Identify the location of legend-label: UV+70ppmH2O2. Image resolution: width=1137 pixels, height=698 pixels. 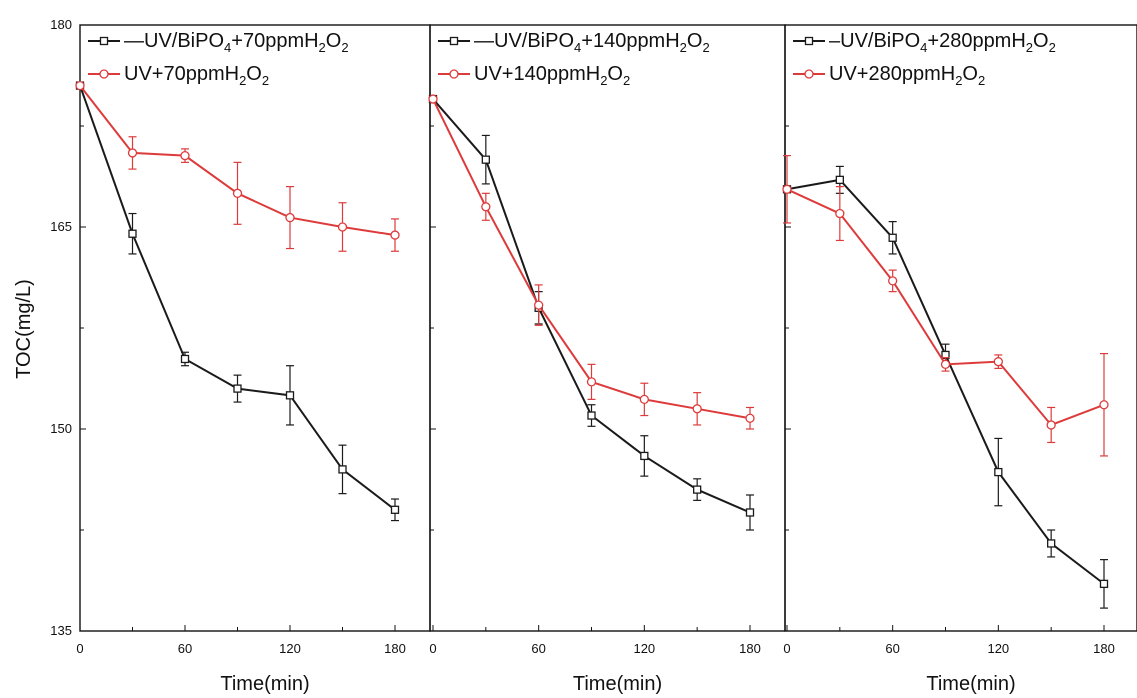
(196, 75).